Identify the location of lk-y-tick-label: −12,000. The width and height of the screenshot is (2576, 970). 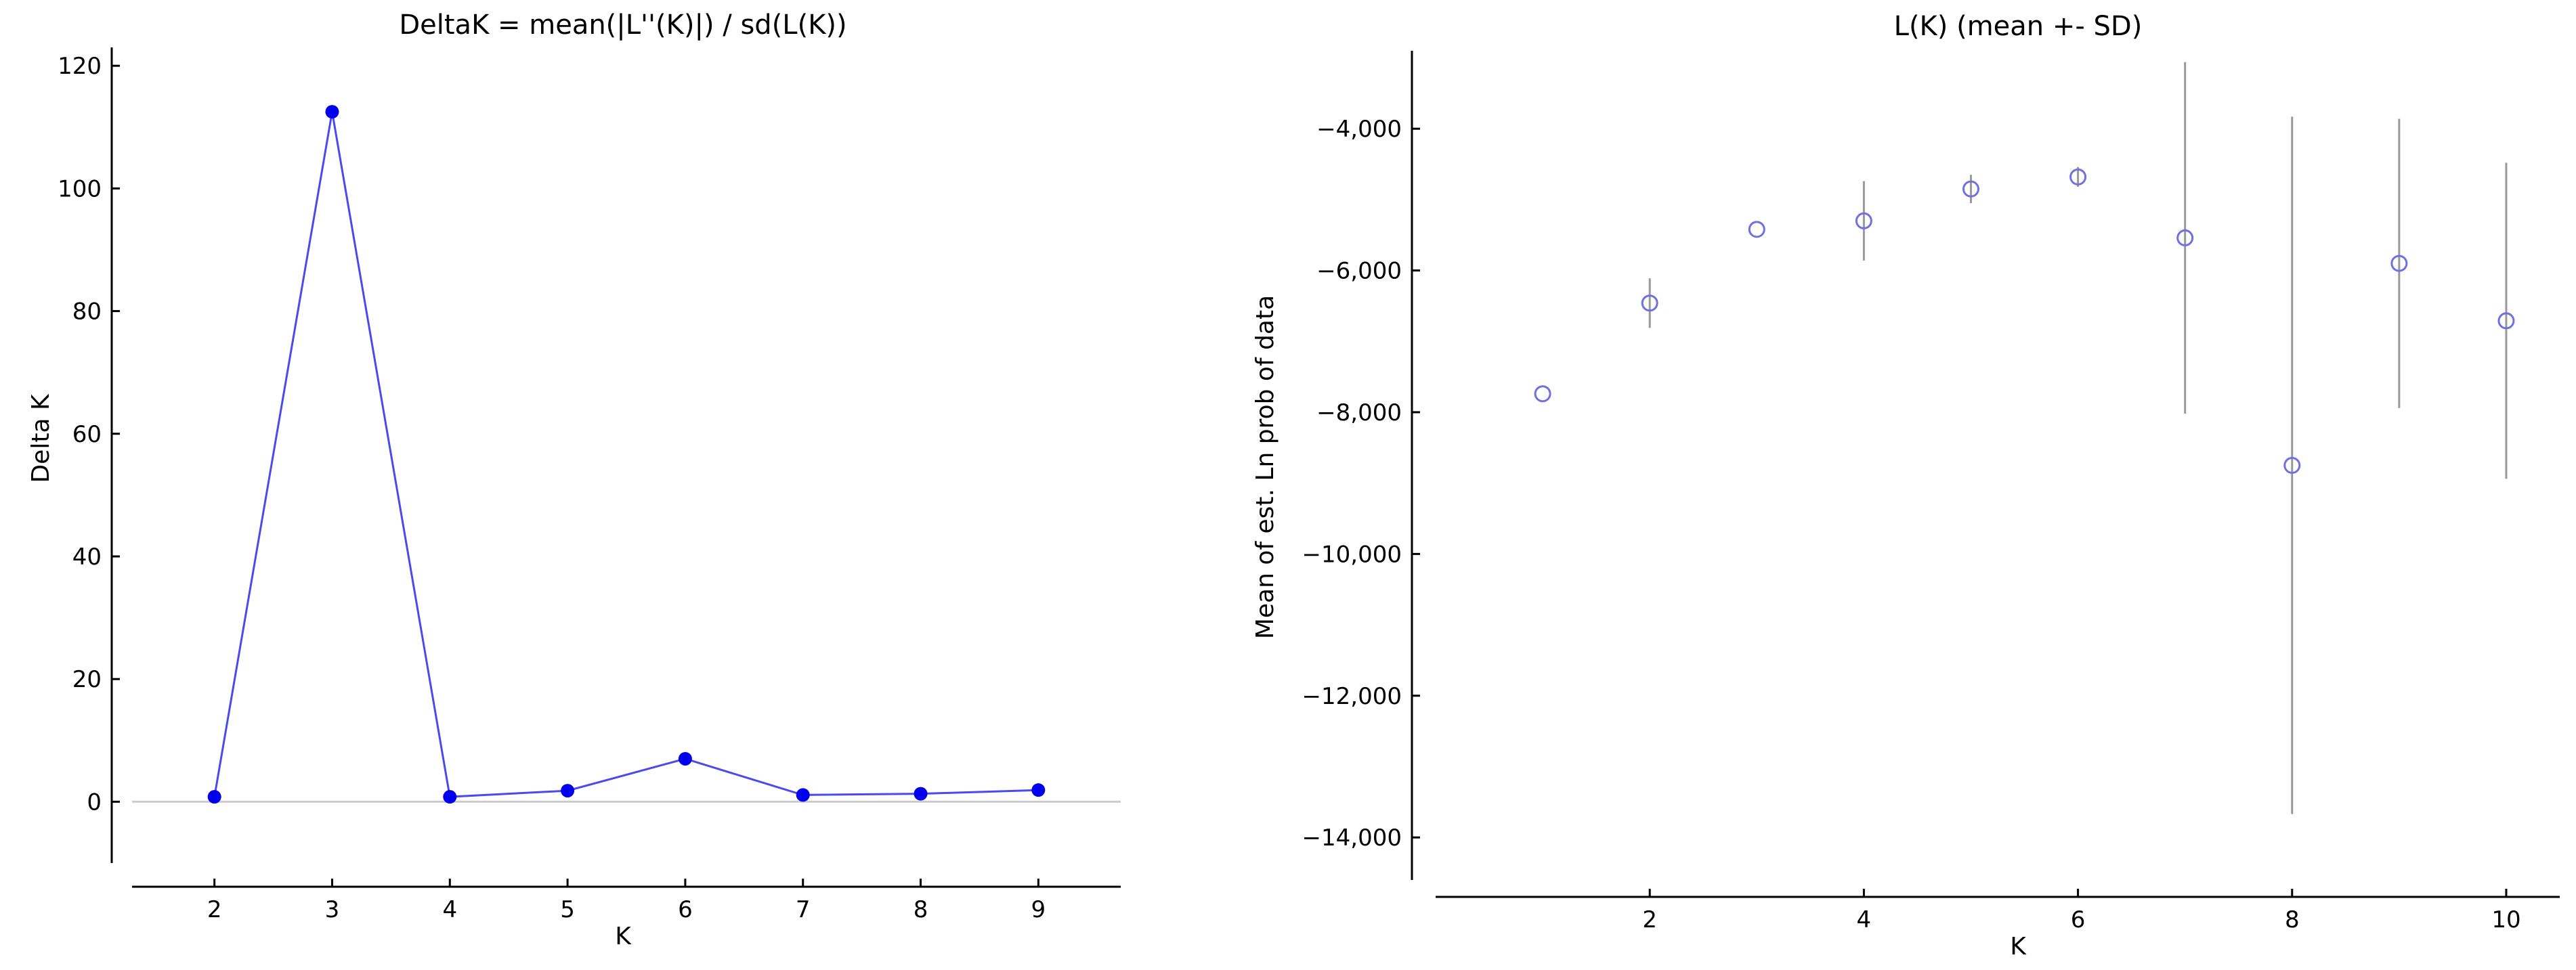
(1352, 696).